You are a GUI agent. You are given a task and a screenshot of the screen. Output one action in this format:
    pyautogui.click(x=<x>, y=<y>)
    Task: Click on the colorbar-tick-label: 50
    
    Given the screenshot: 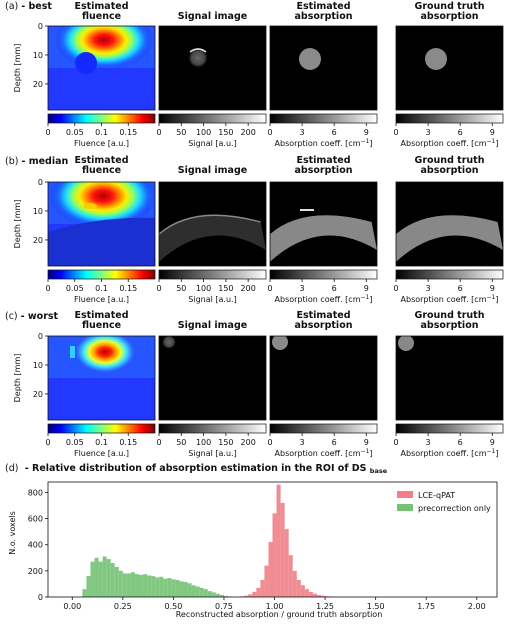 What is the action you would take?
    pyautogui.click(x=181, y=442)
    